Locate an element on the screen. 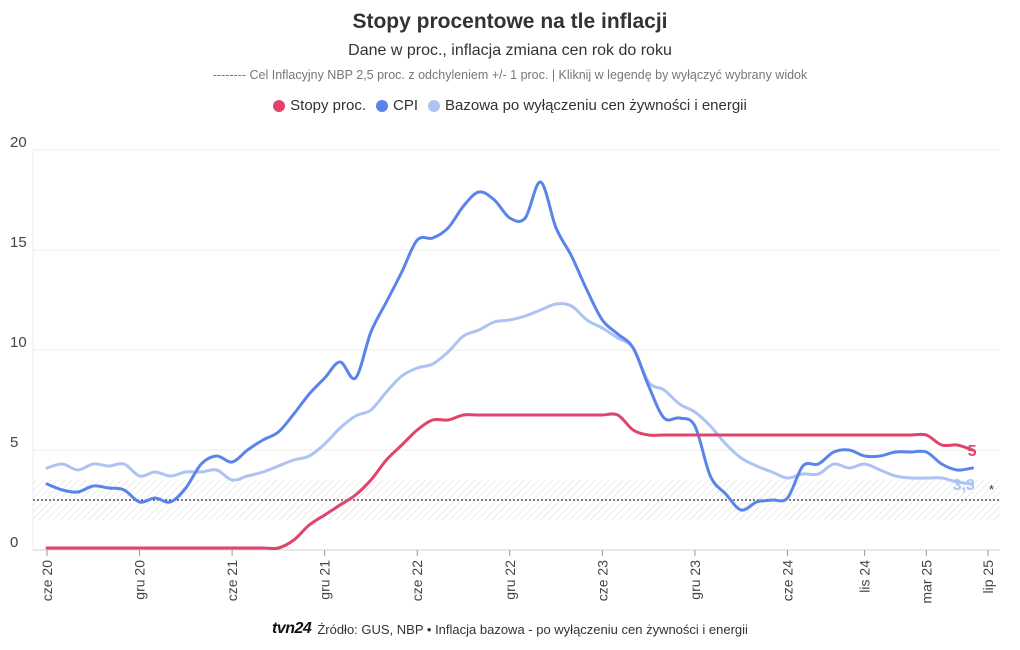  x-tick-label-48: cze 24 is located at coordinates (787, 580).